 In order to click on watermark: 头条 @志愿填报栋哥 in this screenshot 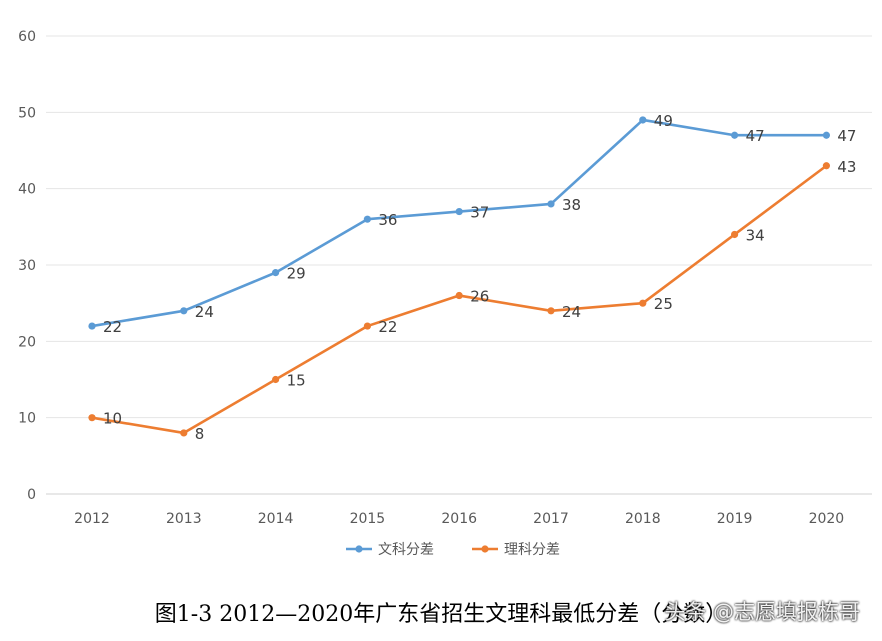, I will do `click(762, 612)`.